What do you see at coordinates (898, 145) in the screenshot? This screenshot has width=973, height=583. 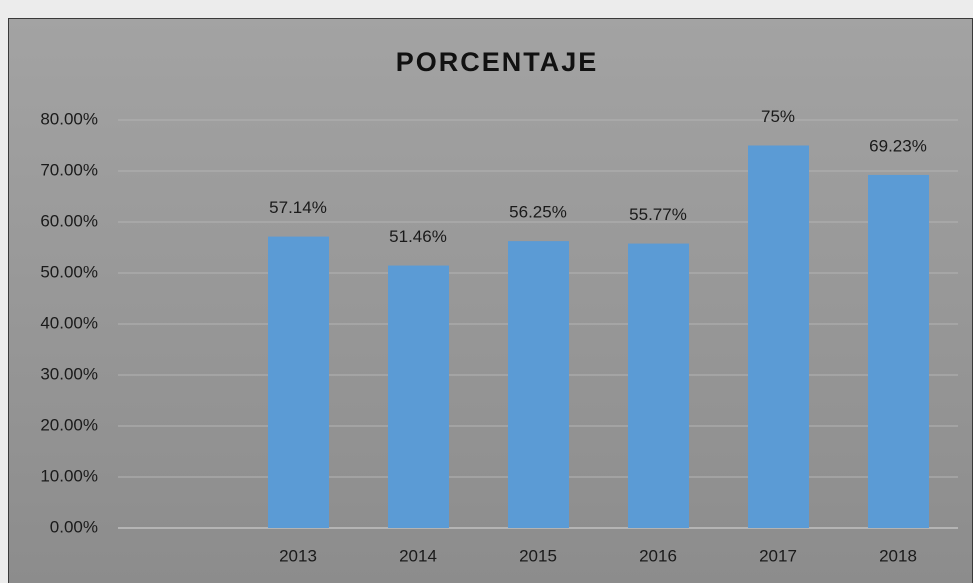 I see `data-label: 69.23%` at bounding box center [898, 145].